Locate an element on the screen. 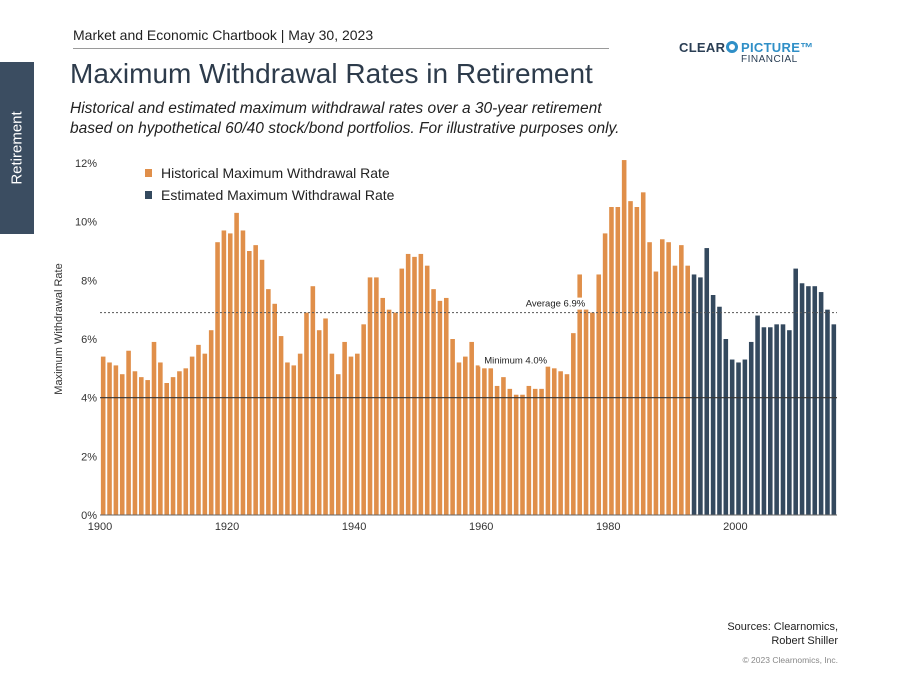 This screenshot has width=900, height=676. logo-mark-icon is located at coordinates (732, 47).